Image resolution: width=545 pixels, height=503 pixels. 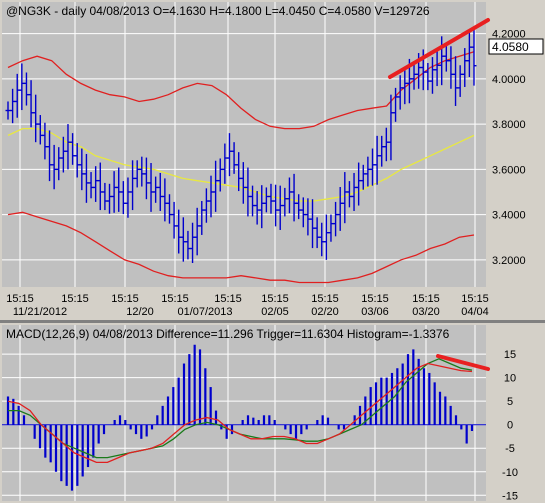 What do you see at coordinates (509, 216) in the screenshot?
I see `price-y-tick: 3.4000` at bounding box center [509, 216].